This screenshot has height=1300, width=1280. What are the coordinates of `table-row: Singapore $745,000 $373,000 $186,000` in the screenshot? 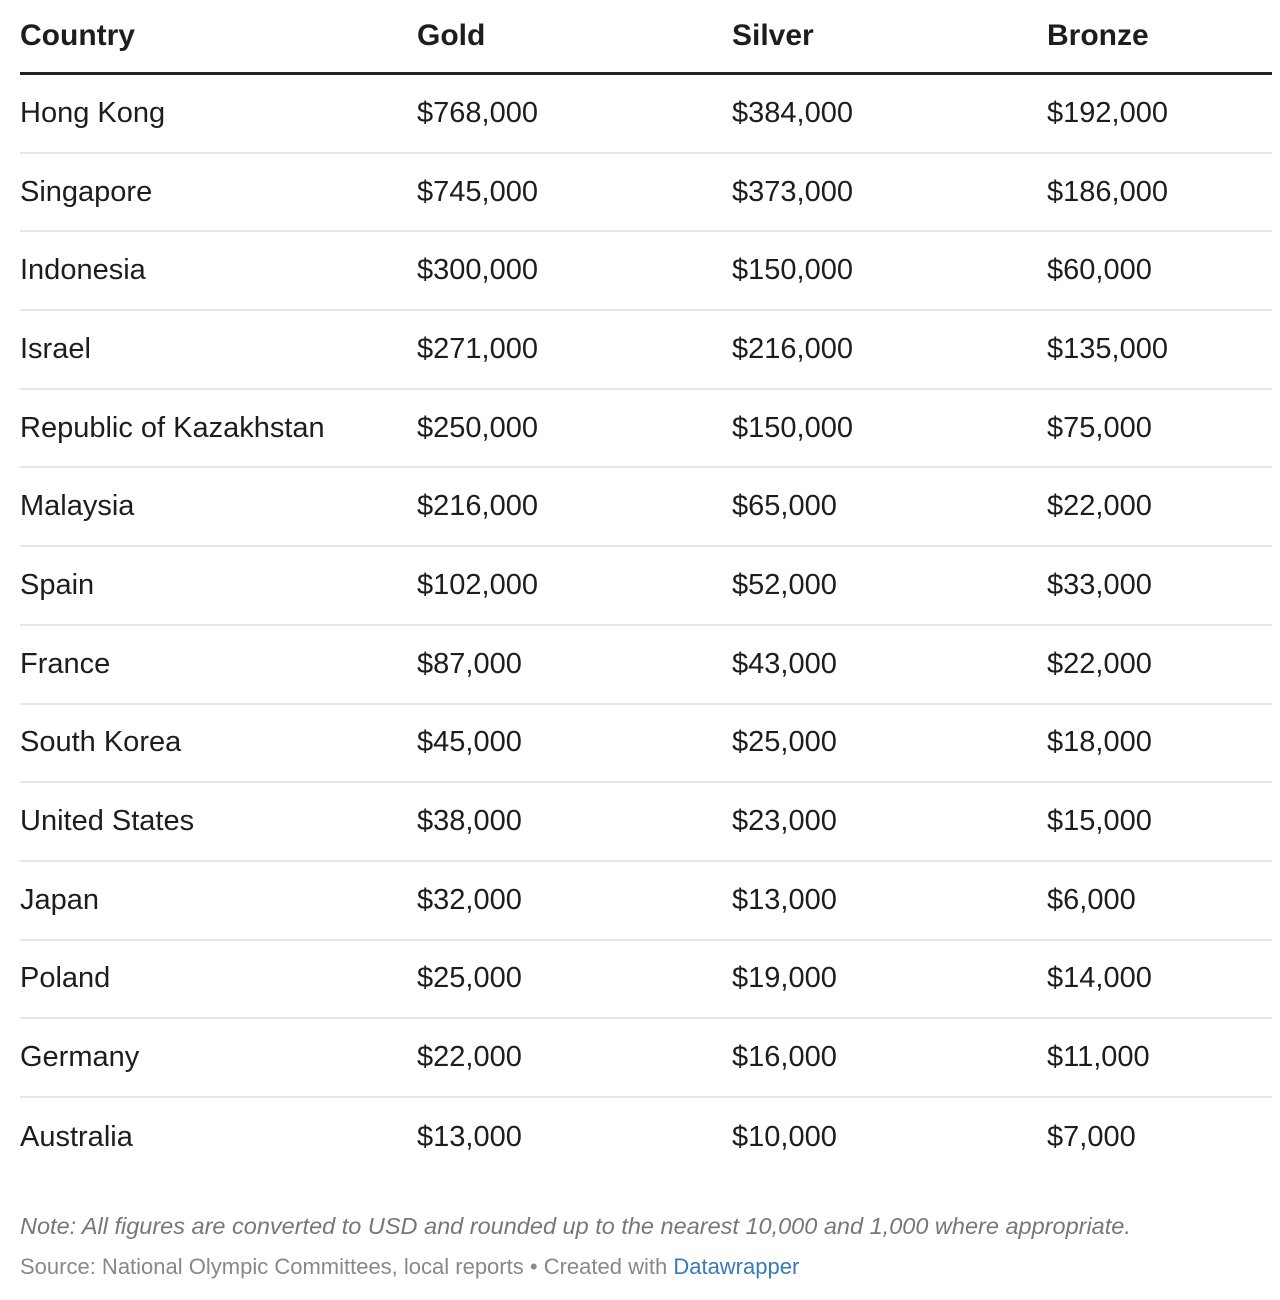 It's located at (646, 193).